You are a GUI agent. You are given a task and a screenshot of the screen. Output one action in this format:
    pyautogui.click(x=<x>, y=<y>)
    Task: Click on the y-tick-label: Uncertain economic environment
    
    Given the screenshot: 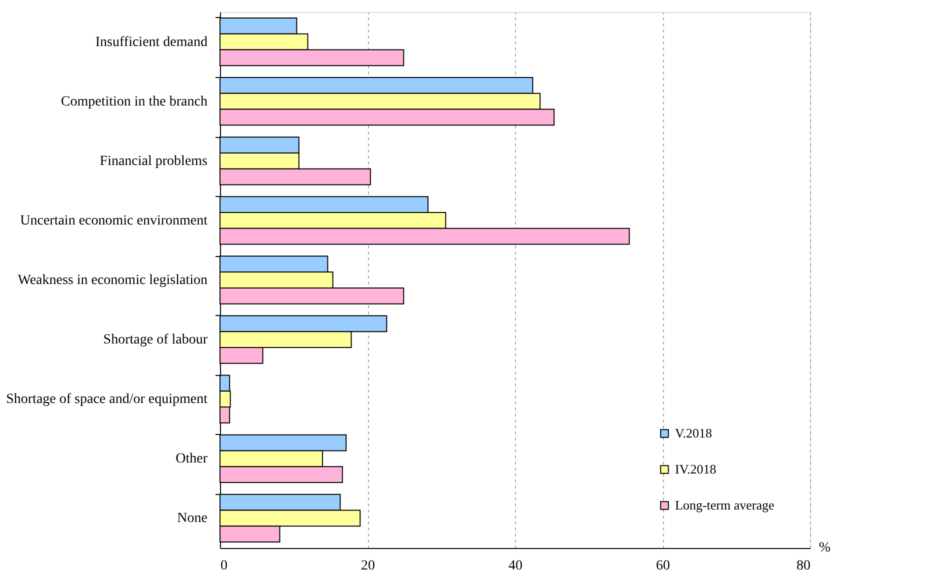 What is the action you would take?
    pyautogui.click(x=114, y=220)
    